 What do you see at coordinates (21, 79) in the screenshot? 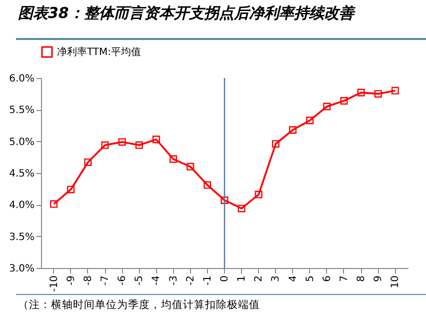
I see `y-tick-label: 6.0%` at bounding box center [21, 79].